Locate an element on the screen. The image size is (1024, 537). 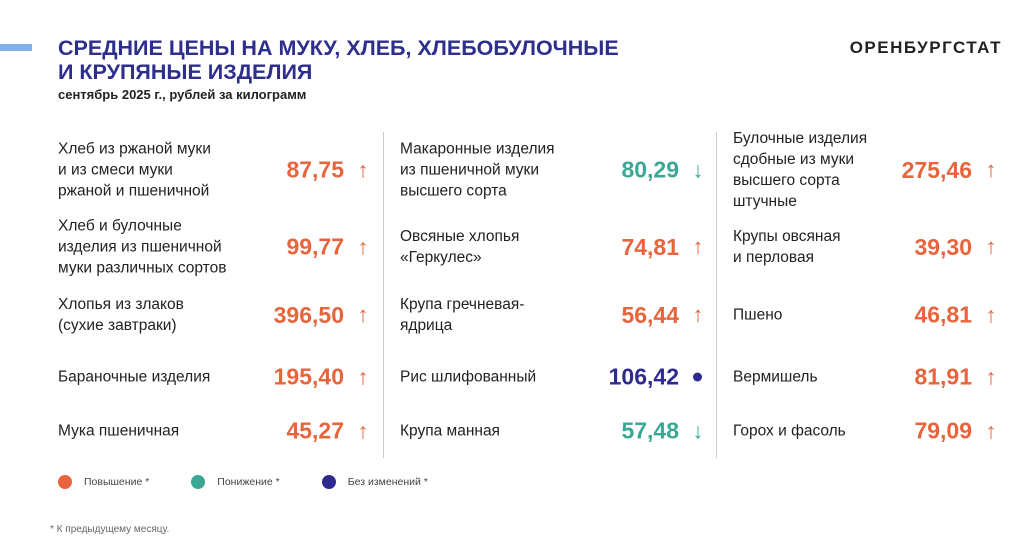
product-name: Хлопья из злаков (сухие завтраки) is located at coordinates (121, 315).